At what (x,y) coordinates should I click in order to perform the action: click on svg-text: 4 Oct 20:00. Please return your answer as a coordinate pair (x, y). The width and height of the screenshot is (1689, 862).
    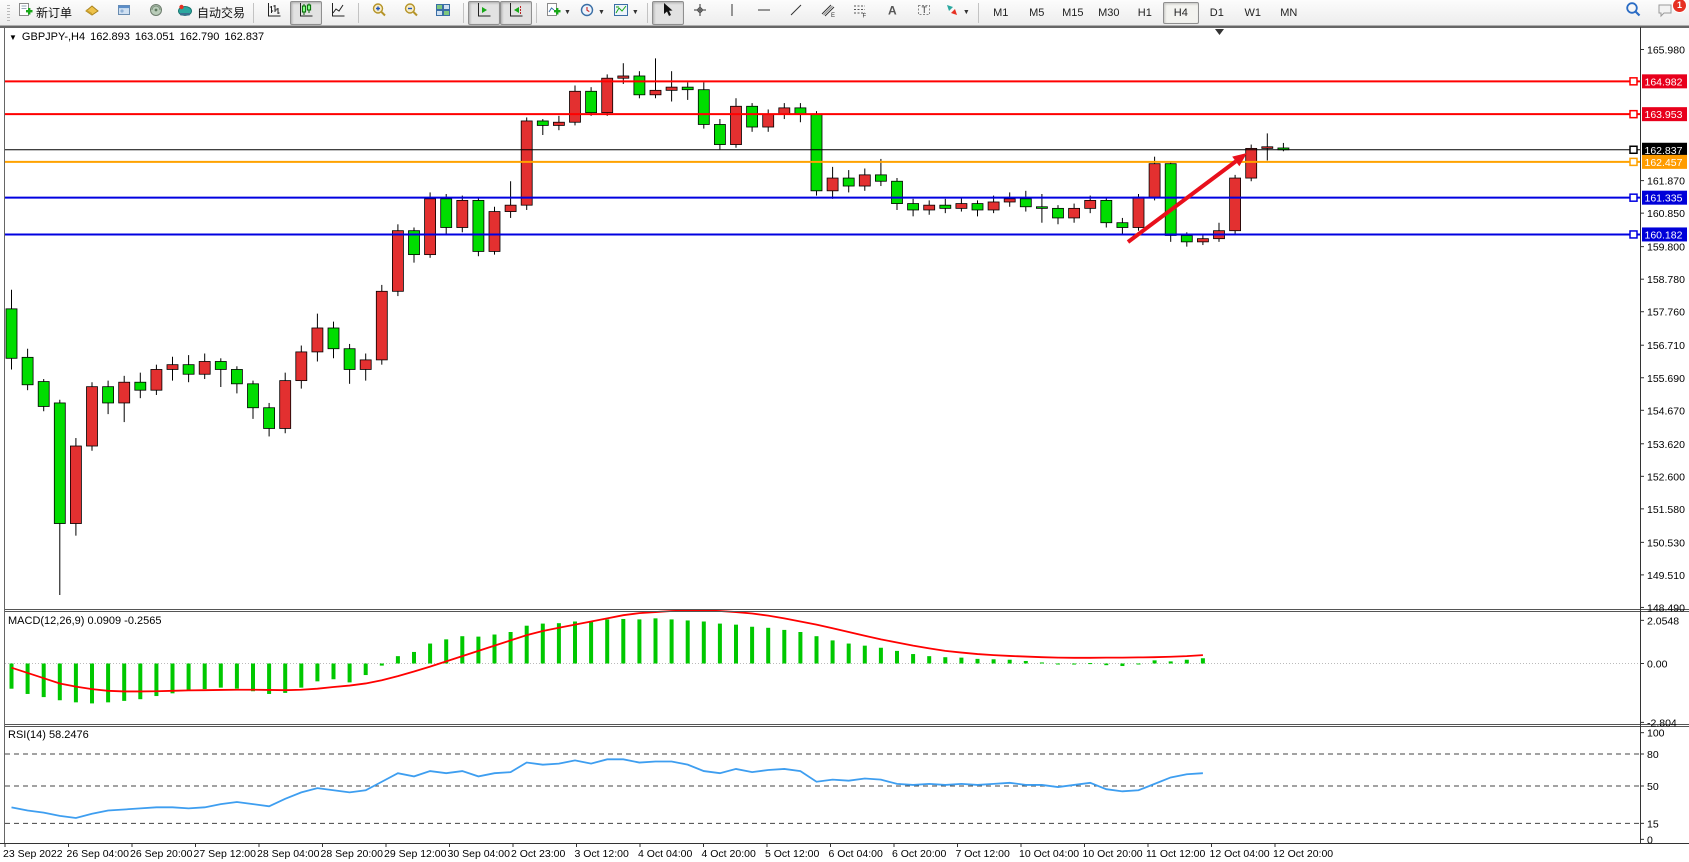
    Looking at the image, I should click on (729, 854).